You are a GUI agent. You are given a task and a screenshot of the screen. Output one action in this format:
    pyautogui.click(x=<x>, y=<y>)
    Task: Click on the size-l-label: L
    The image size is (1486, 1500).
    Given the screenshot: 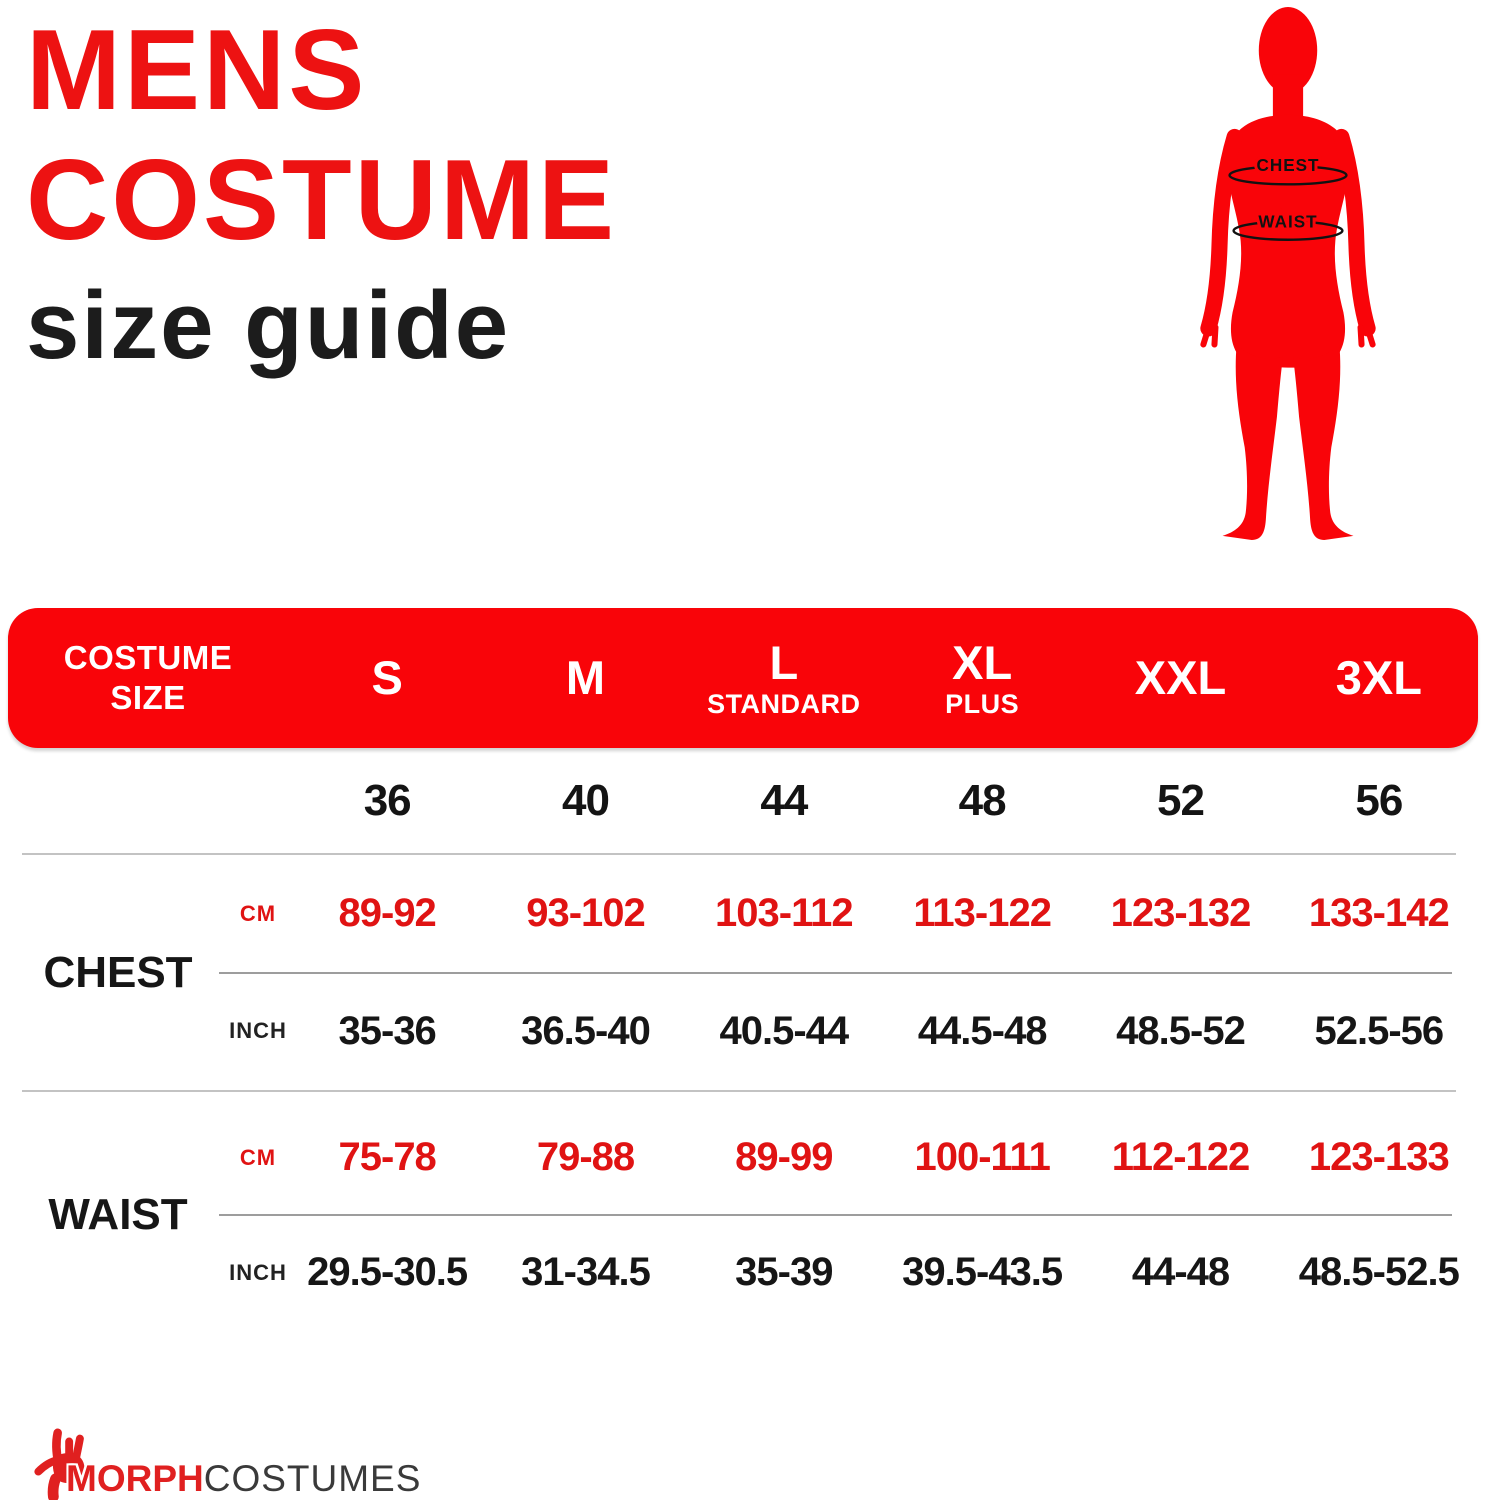 What is the action you would take?
    pyautogui.click(x=784, y=662)
    